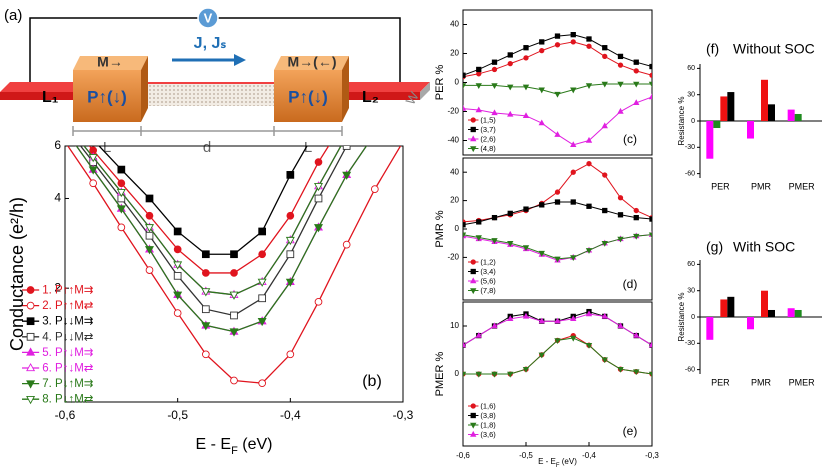 The height and width of the screenshot is (467, 830). Describe the element at coordinates (177, 415) in the screenshot. I see `x-tick-label: -0,5` at that location.